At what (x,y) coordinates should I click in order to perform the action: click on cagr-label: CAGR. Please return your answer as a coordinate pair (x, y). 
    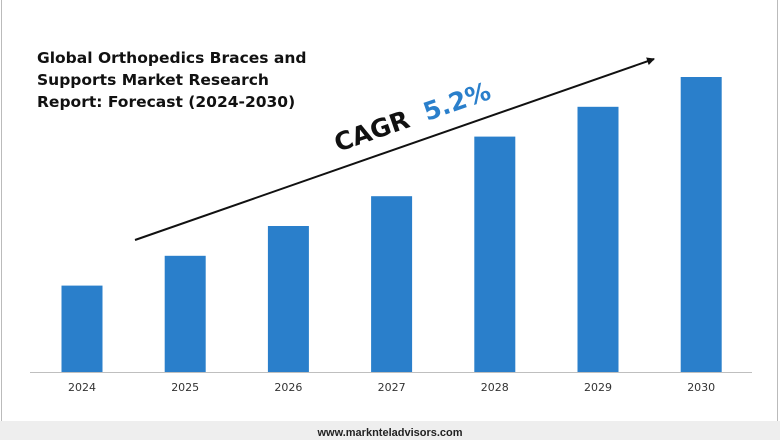
    Looking at the image, I should click on (371, 131).